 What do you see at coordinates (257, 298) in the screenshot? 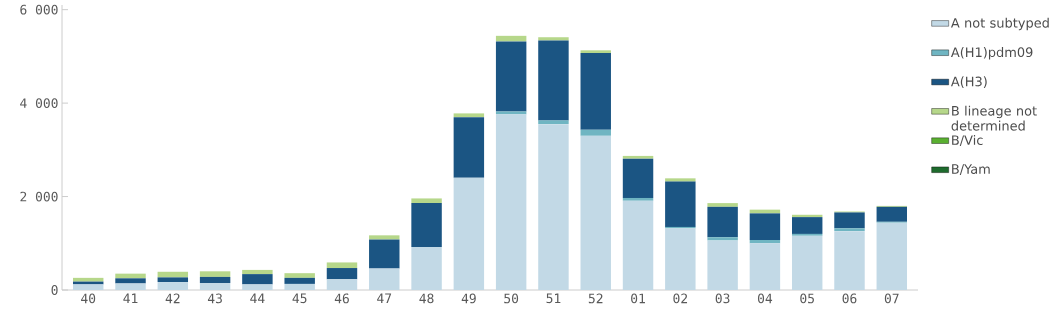
I see `x-tick-label: 44` at bounding box center [257, 298].